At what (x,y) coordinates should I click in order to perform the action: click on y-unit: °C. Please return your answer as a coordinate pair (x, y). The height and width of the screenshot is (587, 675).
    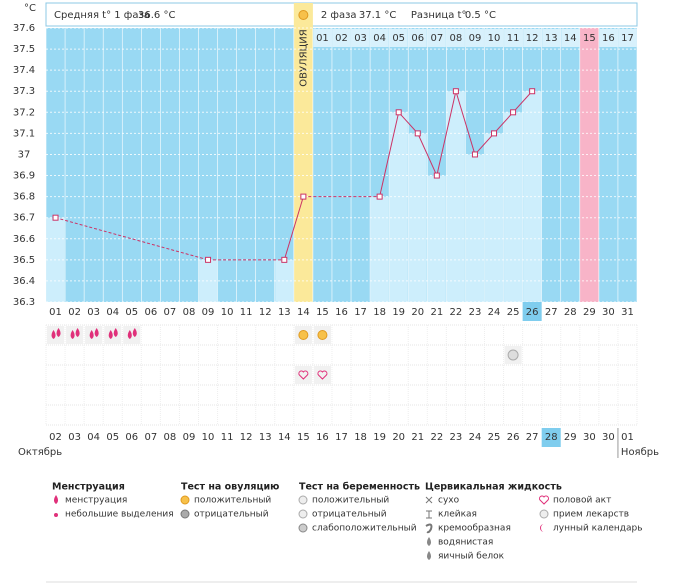
    Looking at the image, I should click on (30, 8).